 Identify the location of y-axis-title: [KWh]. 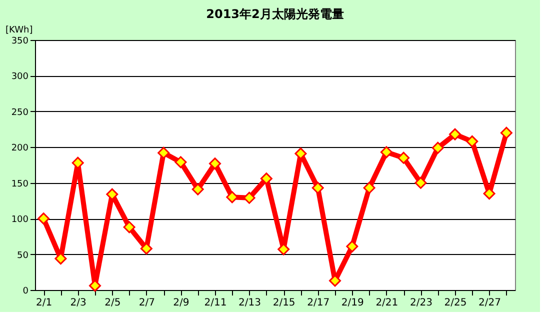
(19, 31).